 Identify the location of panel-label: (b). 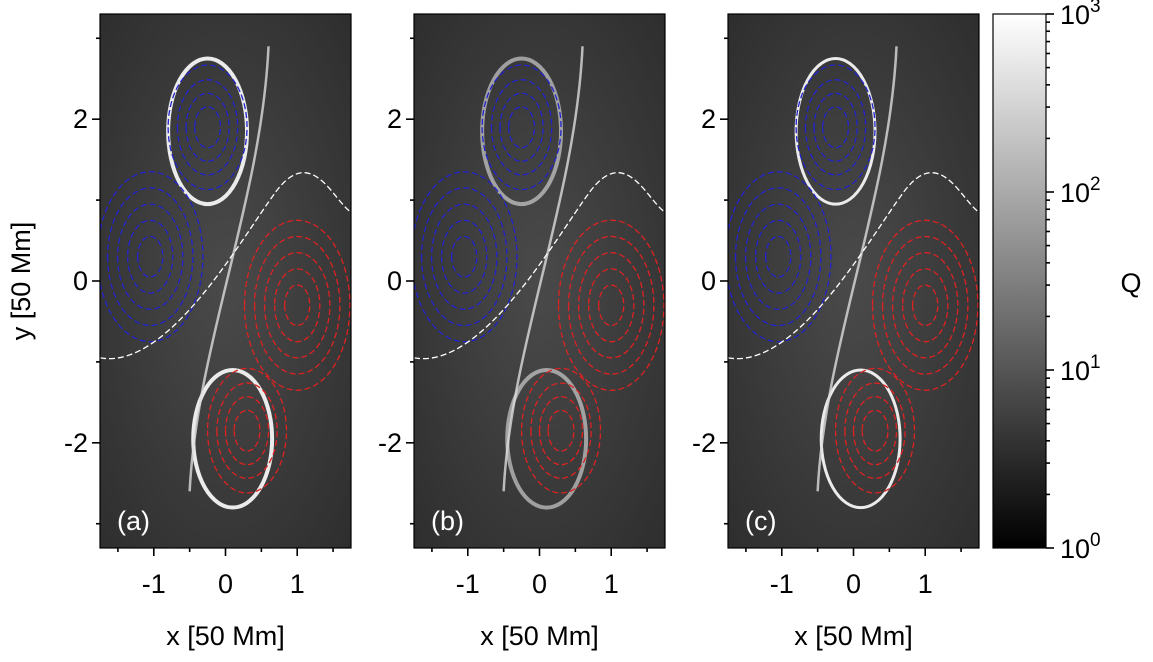
(447, 521).